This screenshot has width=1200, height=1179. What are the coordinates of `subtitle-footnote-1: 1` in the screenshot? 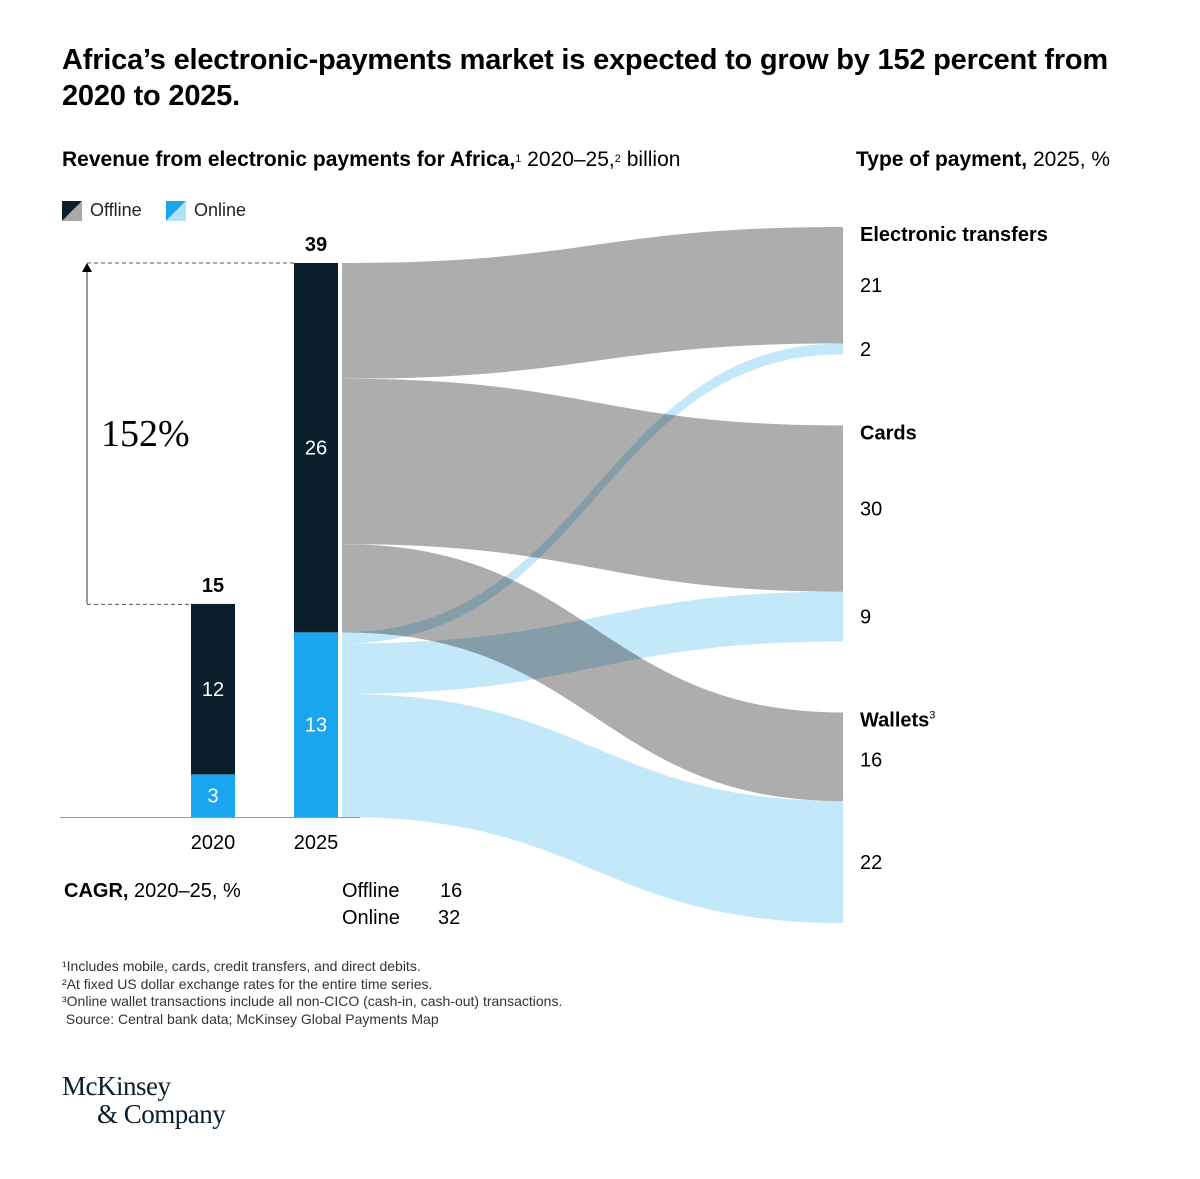 It's located at (518, 159).